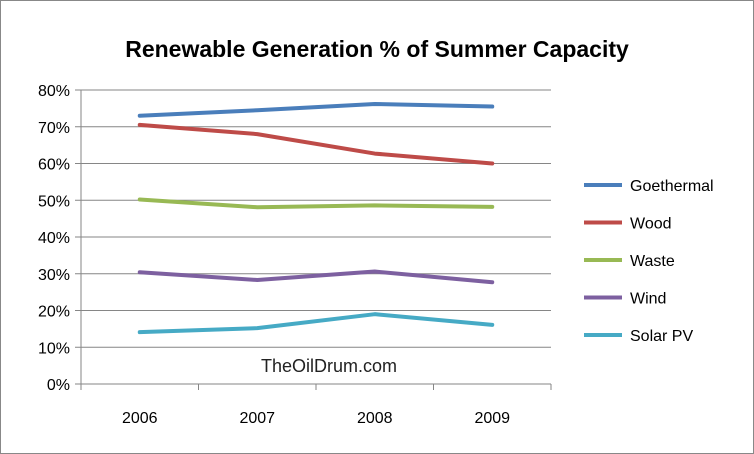  Describe the element at coordinates (652, 261) in the screenshot. I see `legend-label: Waste` at that location.